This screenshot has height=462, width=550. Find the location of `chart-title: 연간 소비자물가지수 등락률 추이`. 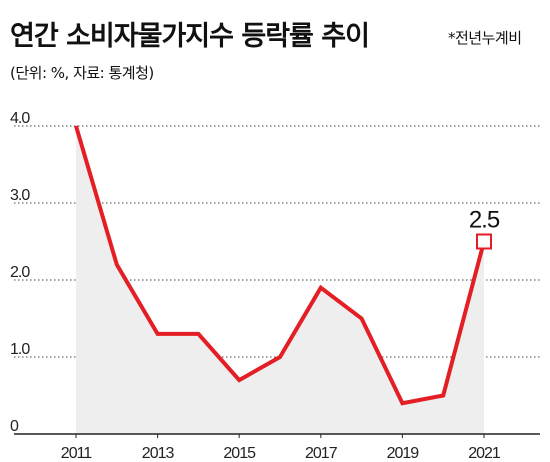

chart-title: 연간 소비자물가지수 등락률 추이 is located at coordinates (190, 36).